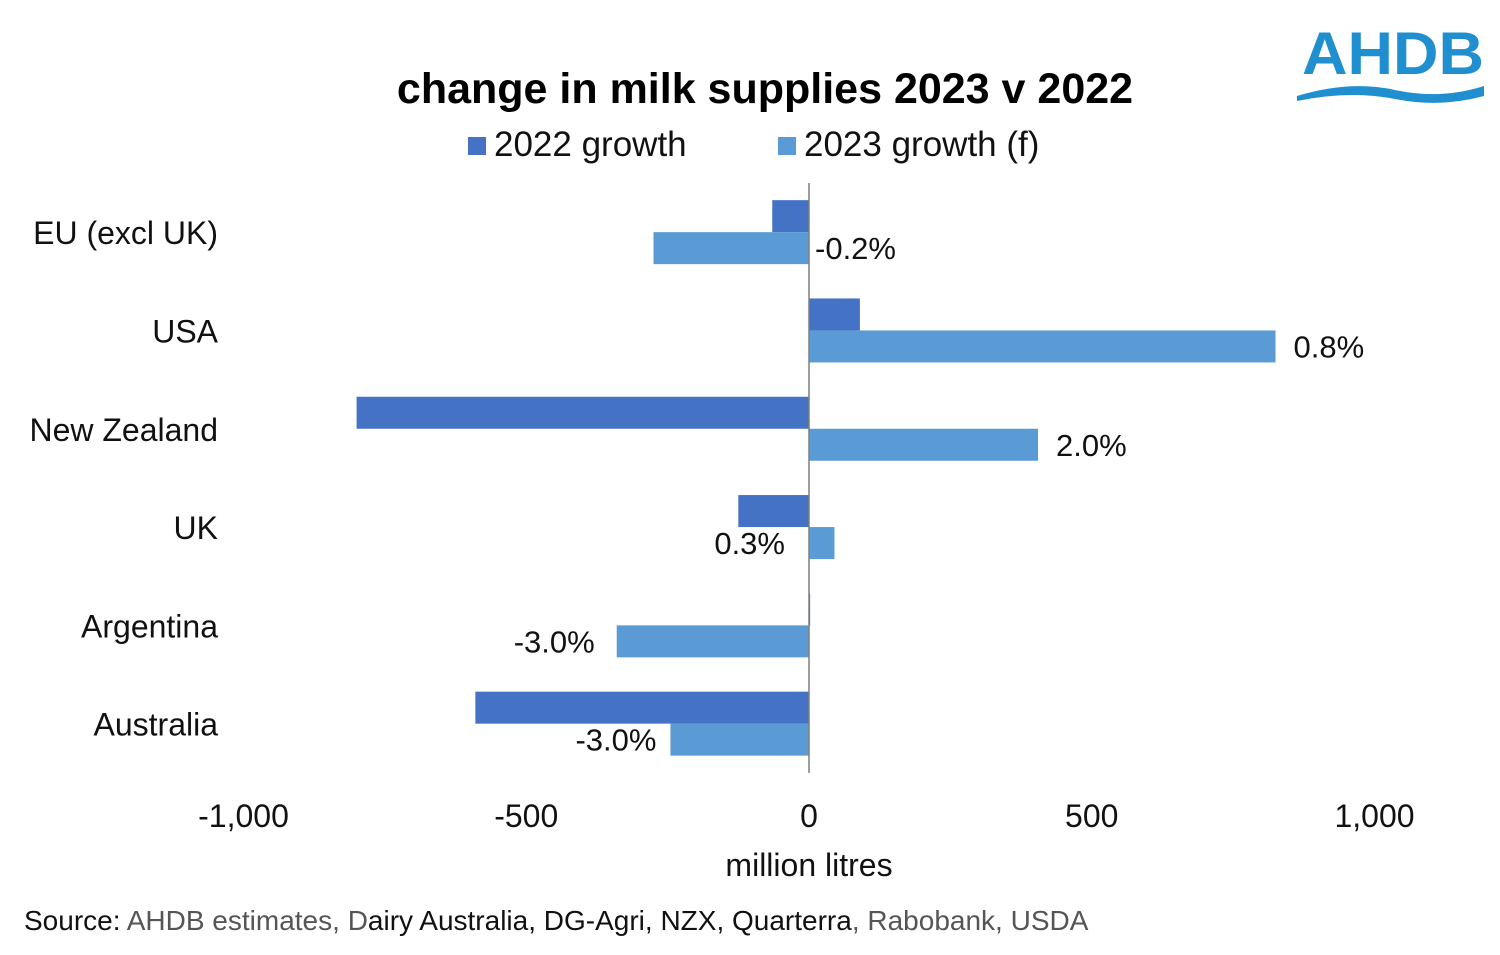 Image resolution: width=1500 pixels, height=955 pixels. I want to click on logo-wave, so click(1390, 94).